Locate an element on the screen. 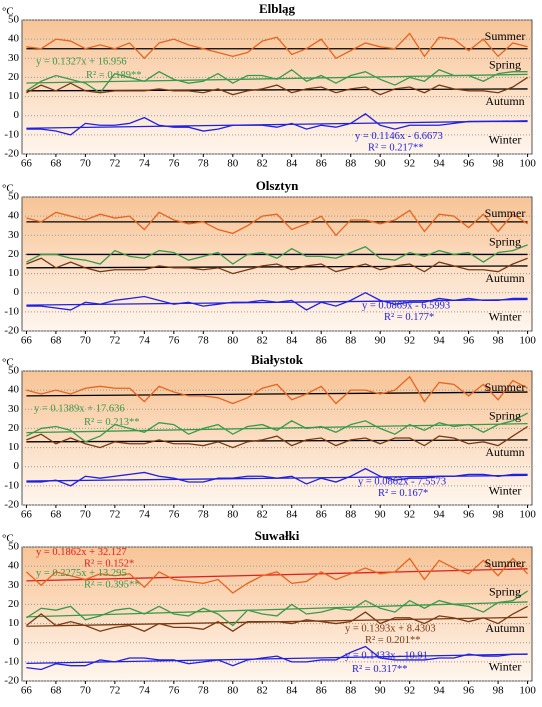 The height and width of the screenshot is (707, 542). annotation: R² = 0.189** is located at coordinates (113, 75).